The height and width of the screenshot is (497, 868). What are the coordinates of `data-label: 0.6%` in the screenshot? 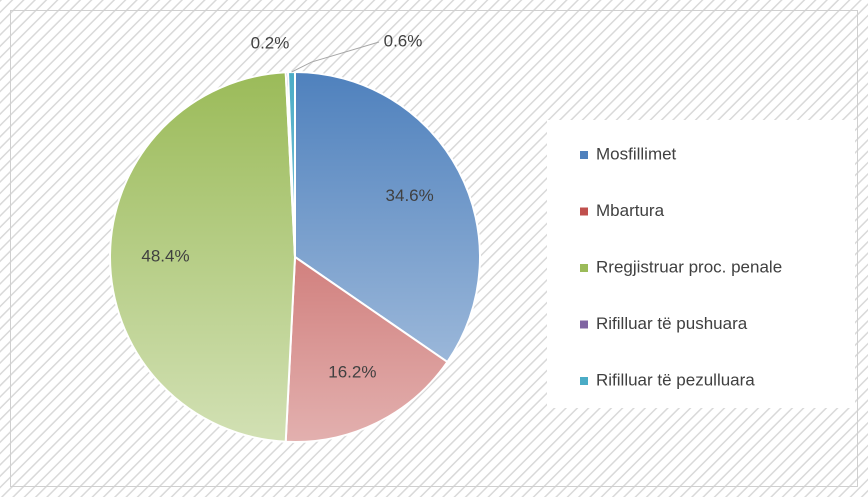 It's located at (403, 40).